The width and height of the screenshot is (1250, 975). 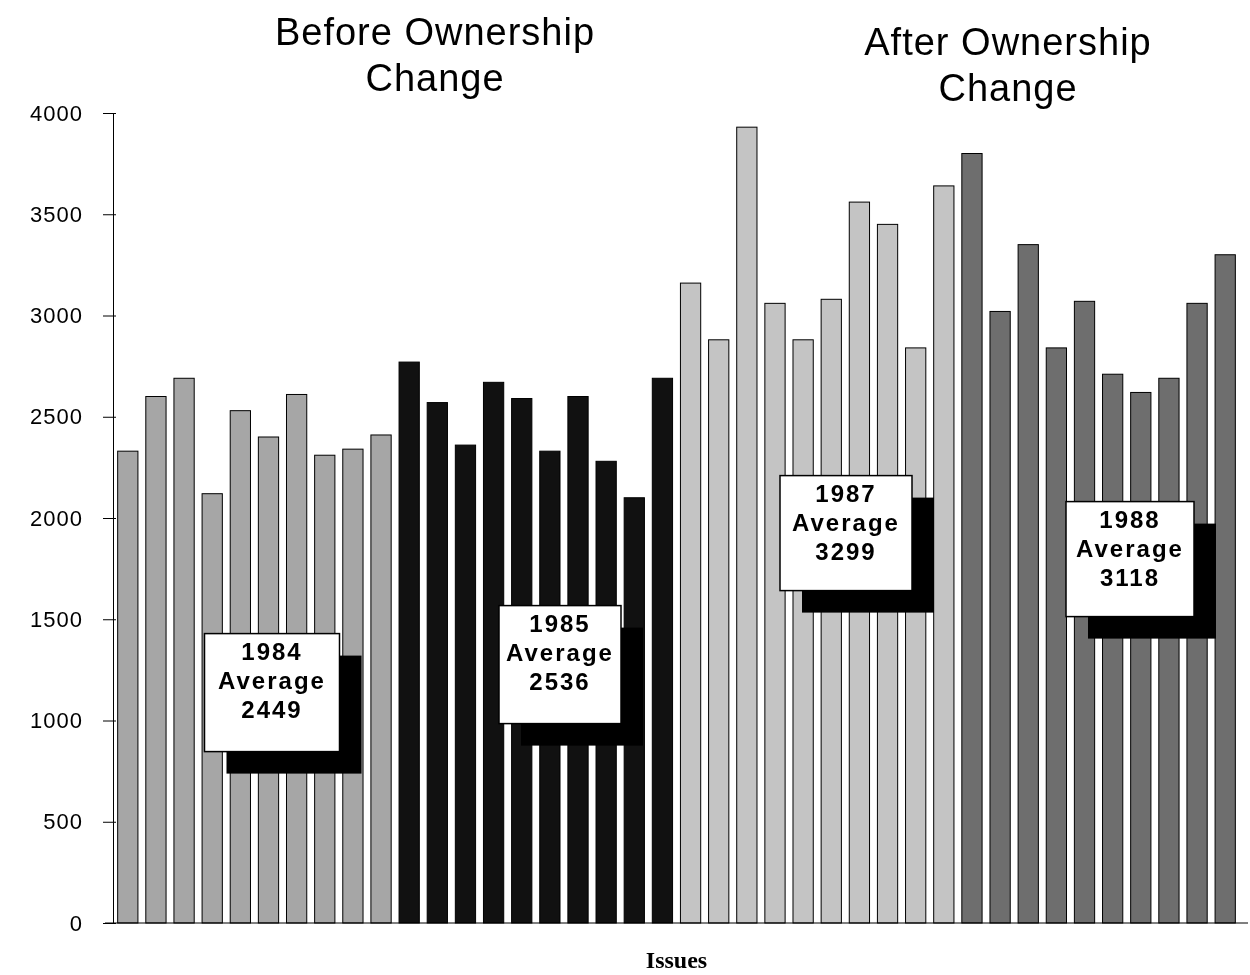 What do you see at coordinates (56, 417) in the screenshot?
I see `y-tick-label: 2500` at bounding box center [56, 417].